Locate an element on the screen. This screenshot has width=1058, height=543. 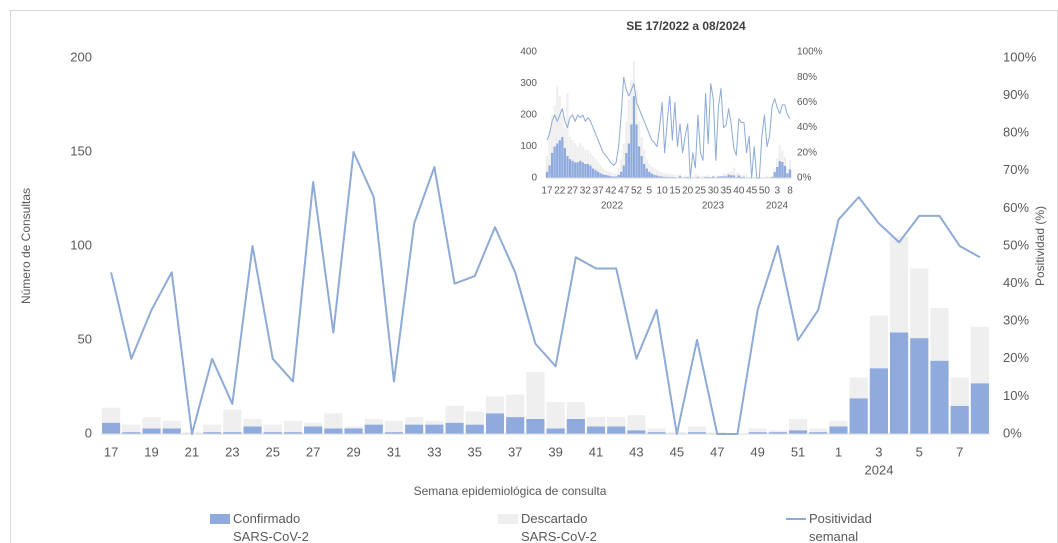
x-tick-label: 31 is located at coordinates (394, 451).